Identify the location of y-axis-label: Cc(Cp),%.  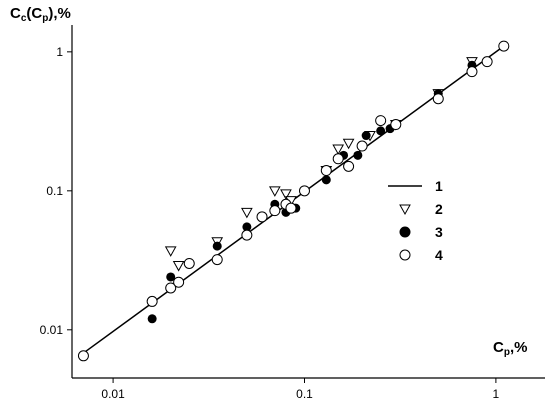
(40, 14).